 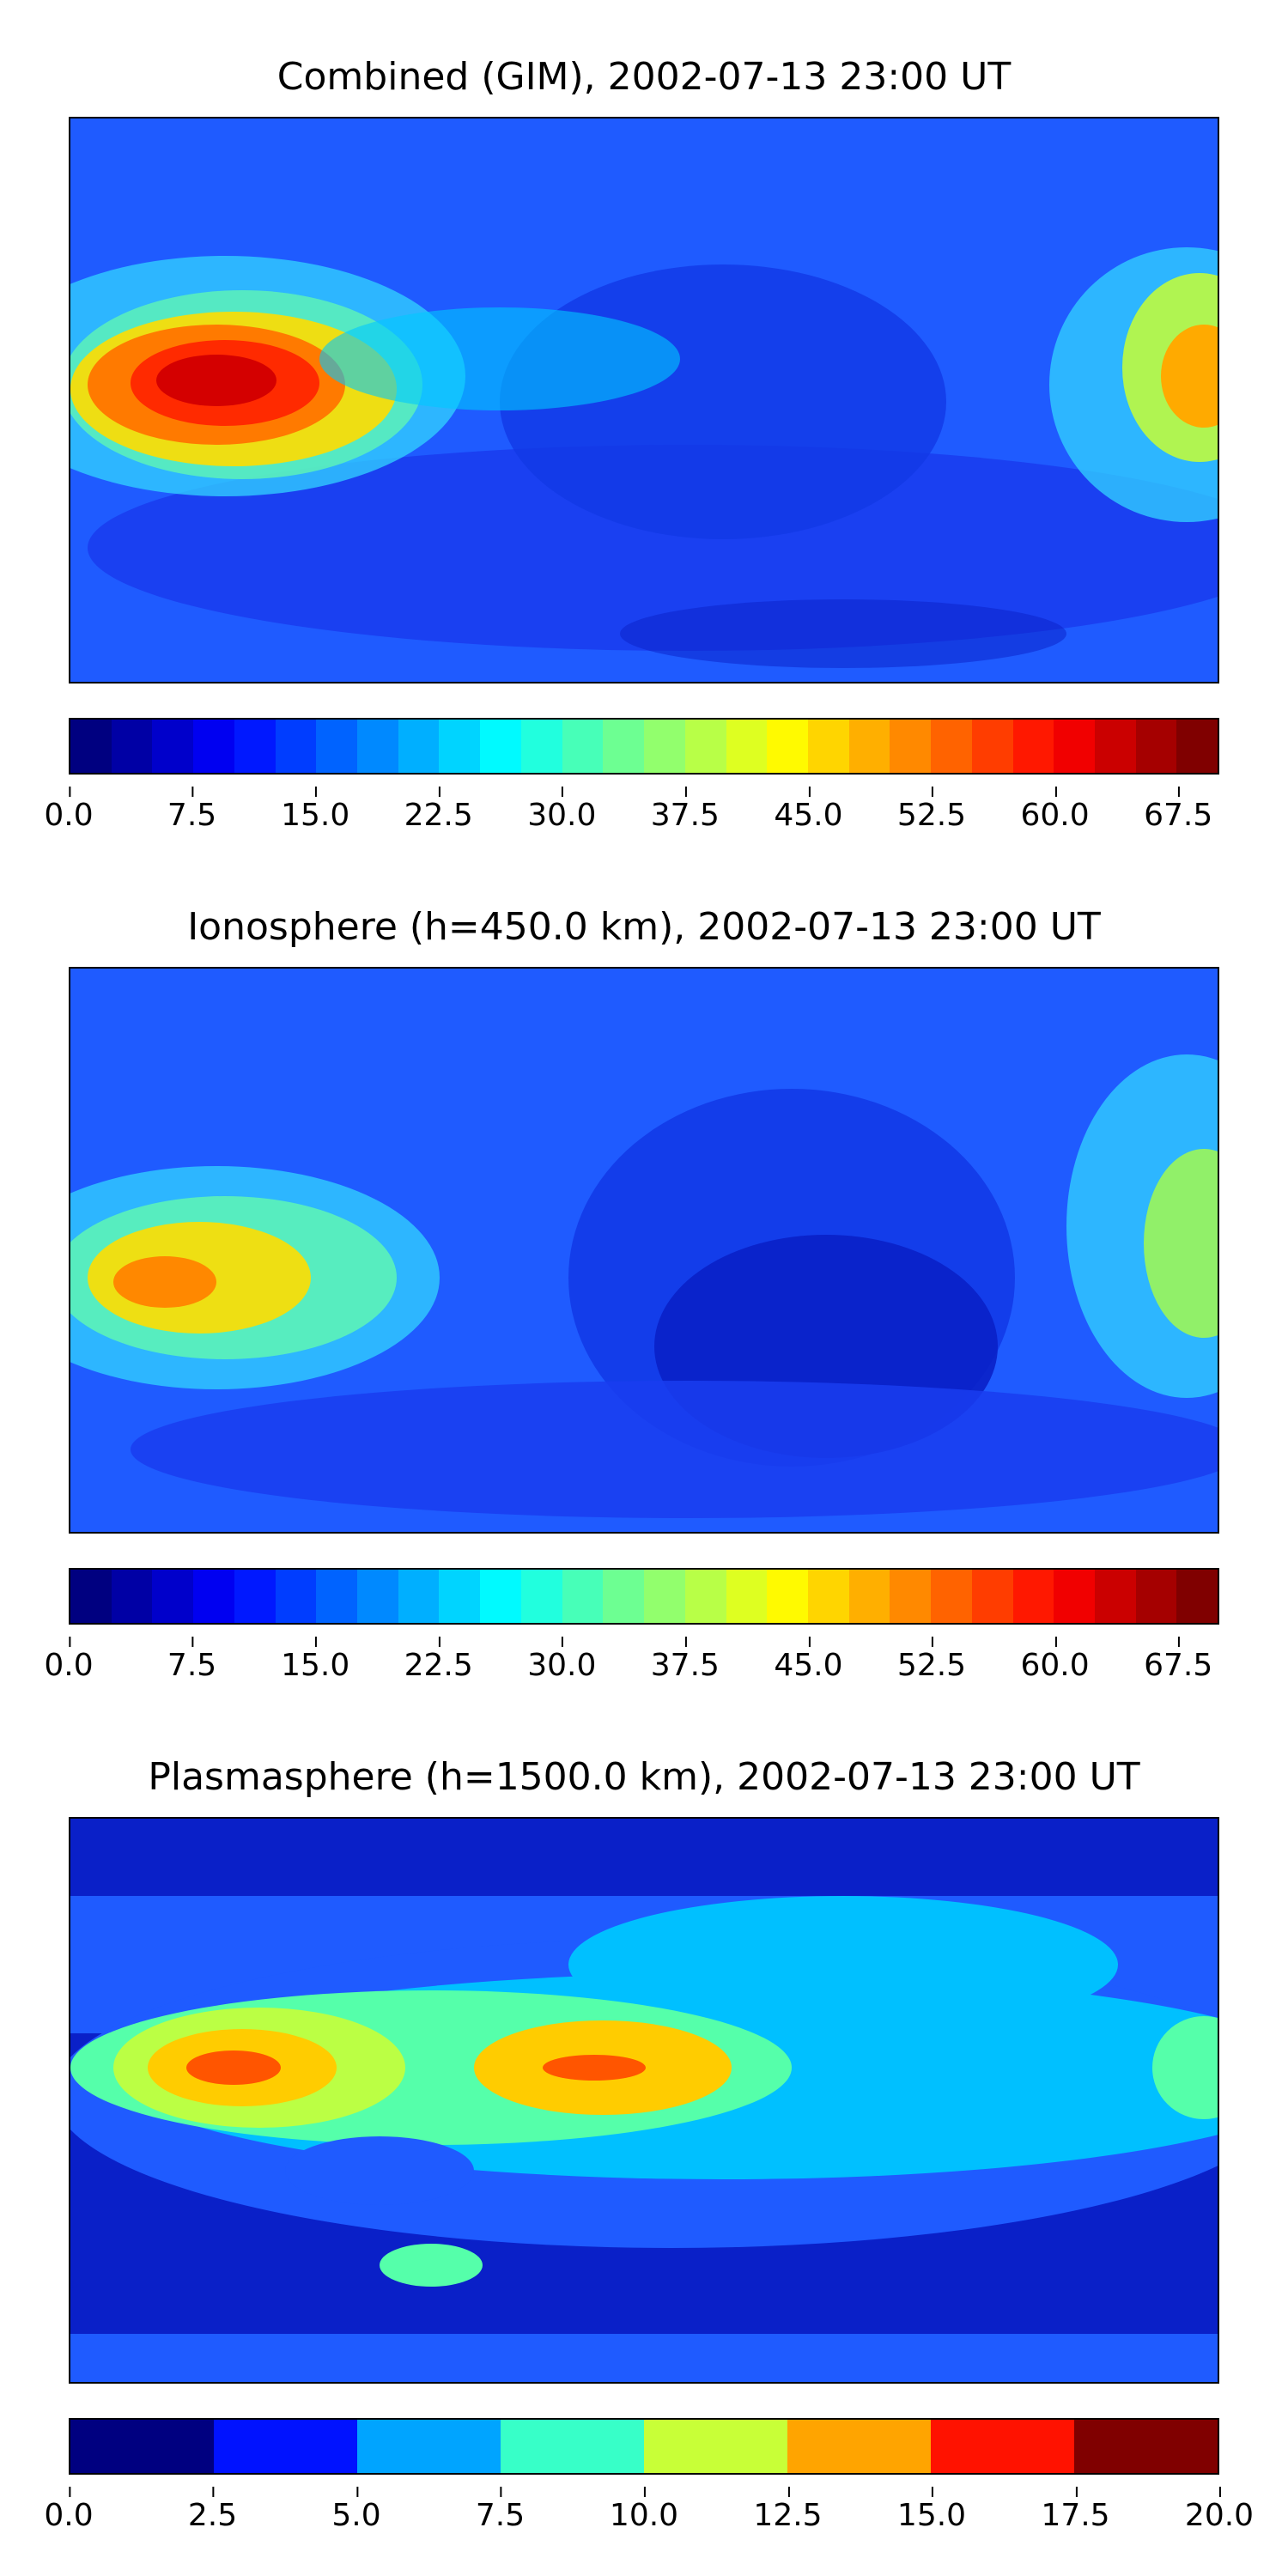 I want to click on colorbar-plasmasphere, so click(x=644, y=2446).